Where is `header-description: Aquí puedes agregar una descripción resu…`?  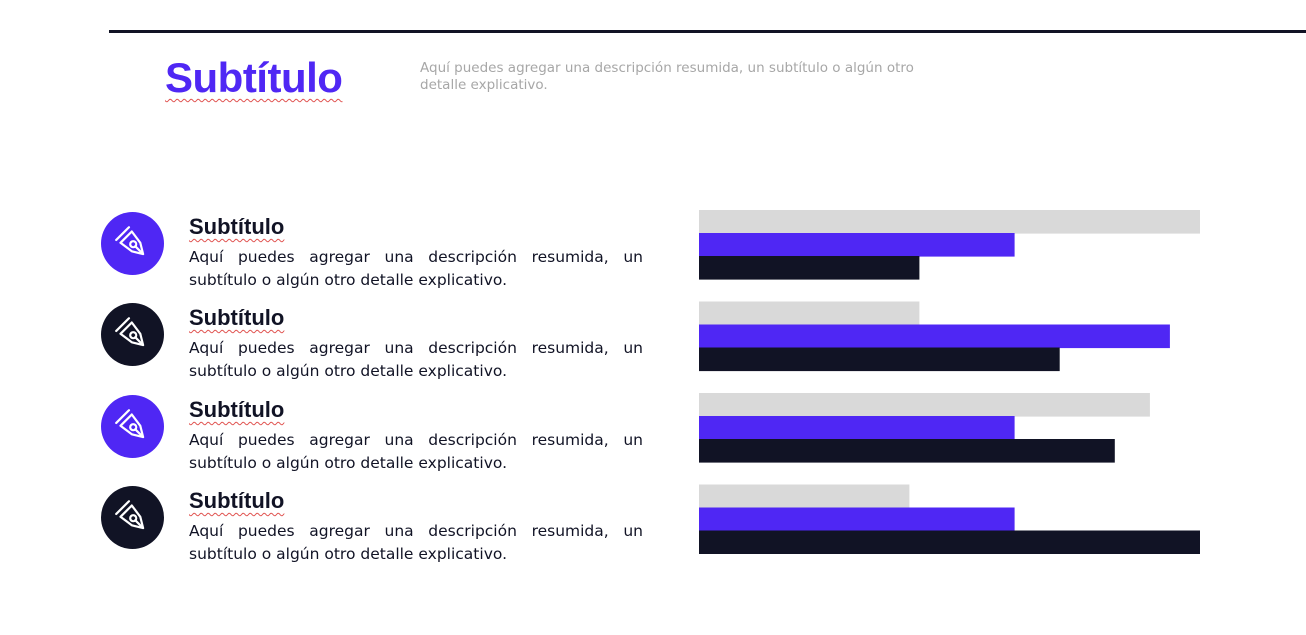 header-description: Aquí puedes agregar una descripción resu… is located at coordinates (667, 76).